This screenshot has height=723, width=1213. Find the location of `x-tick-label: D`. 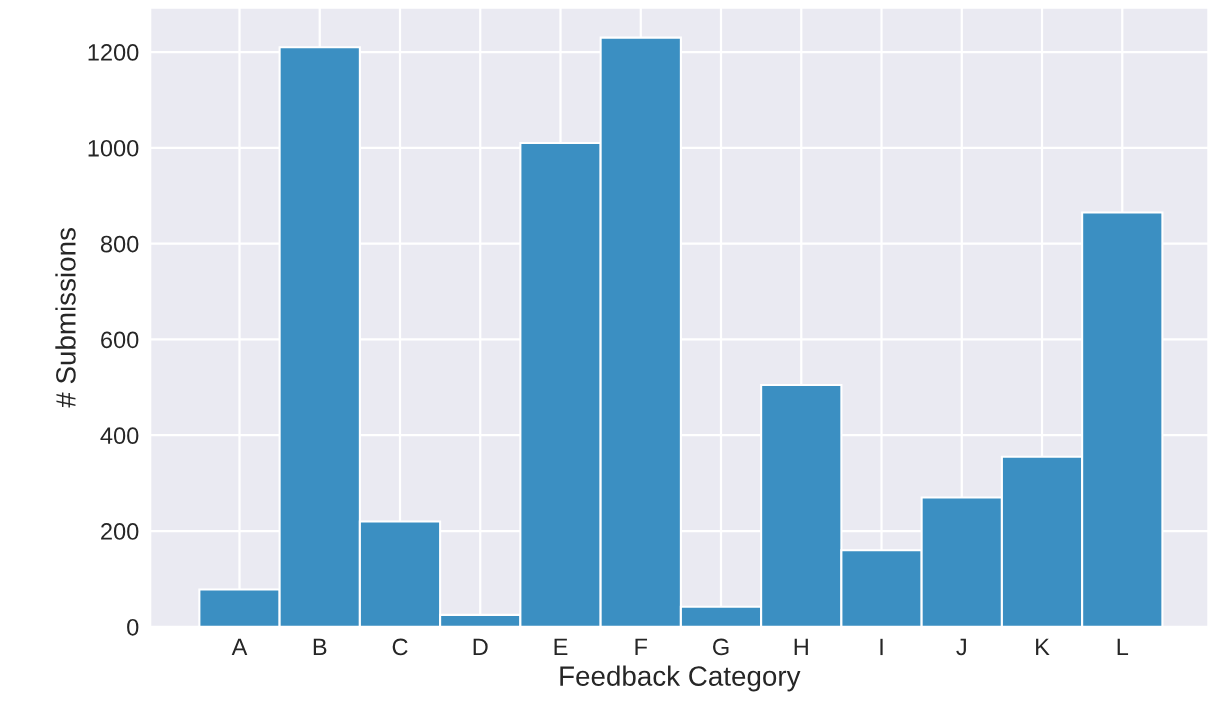

x-tick-label: D is located at coordinates (480, 647).